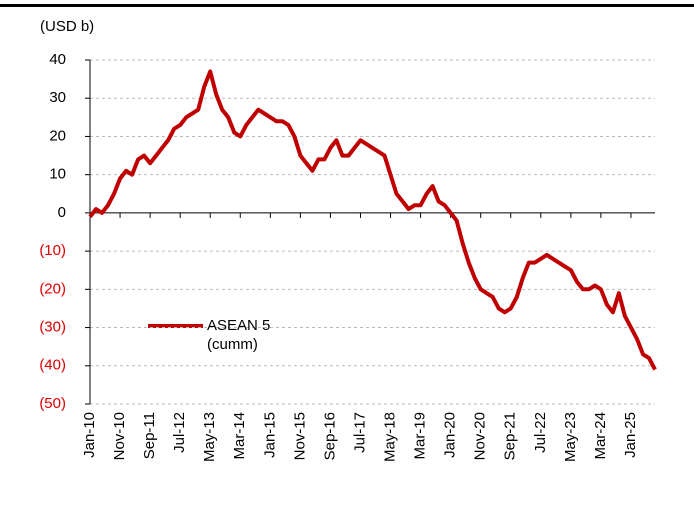 This screenshot has width=694, height=507. What do you see at coordinates (480, 436) in the screenshot?
I see `x-tick-label: Nov-20` at bounding box center [480, 436].